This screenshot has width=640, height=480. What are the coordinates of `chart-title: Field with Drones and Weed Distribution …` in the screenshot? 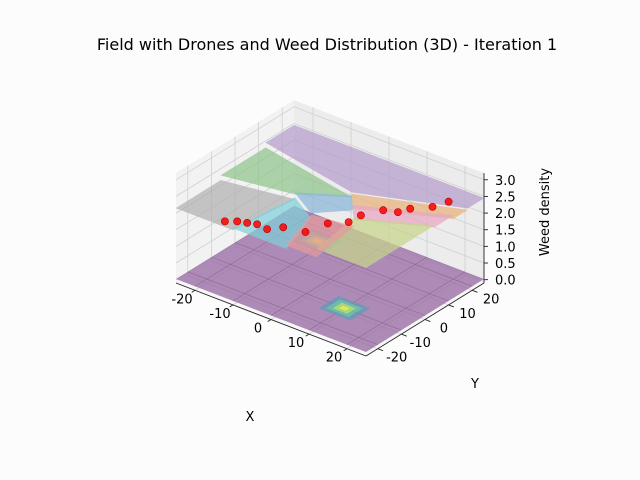 It's located at (327, 44).